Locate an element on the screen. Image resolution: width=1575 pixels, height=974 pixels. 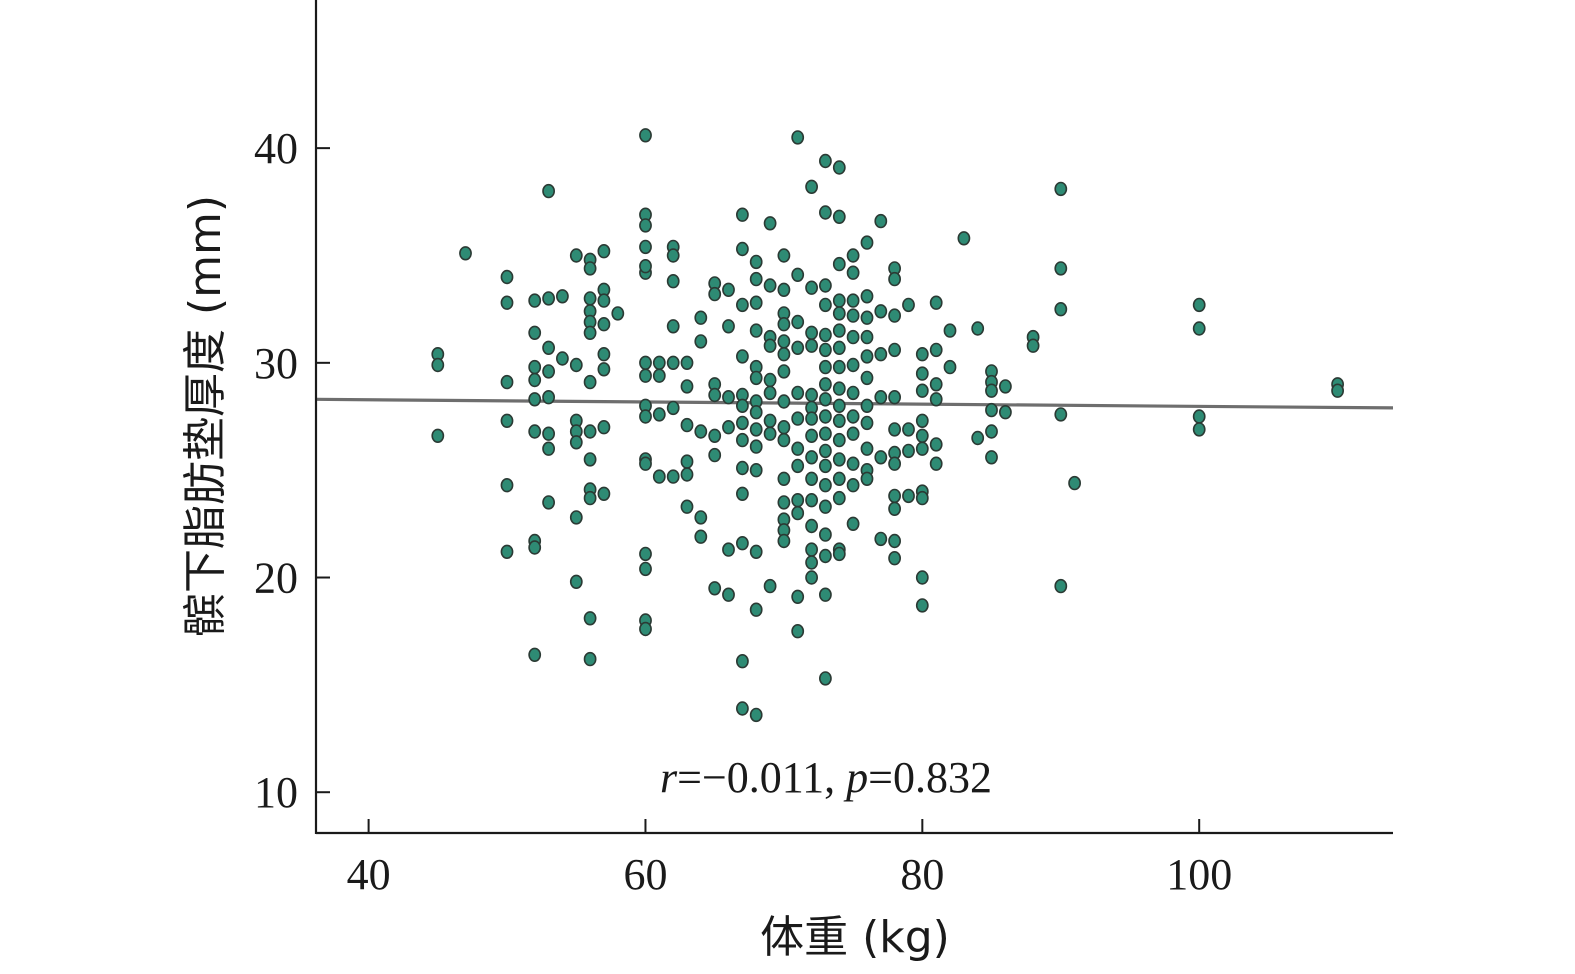
x-axis-title: 体重 (kg) is located at coordinates (855, 937).